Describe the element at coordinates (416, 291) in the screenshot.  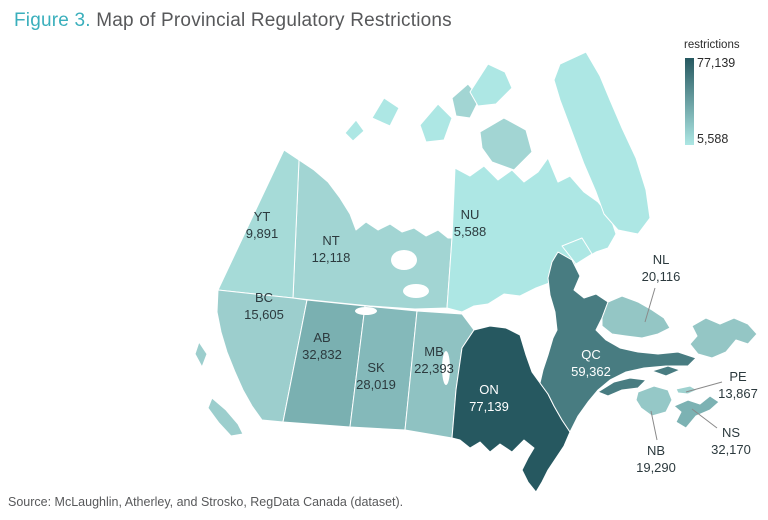
I see `great-slave-lake-shape` at that location.